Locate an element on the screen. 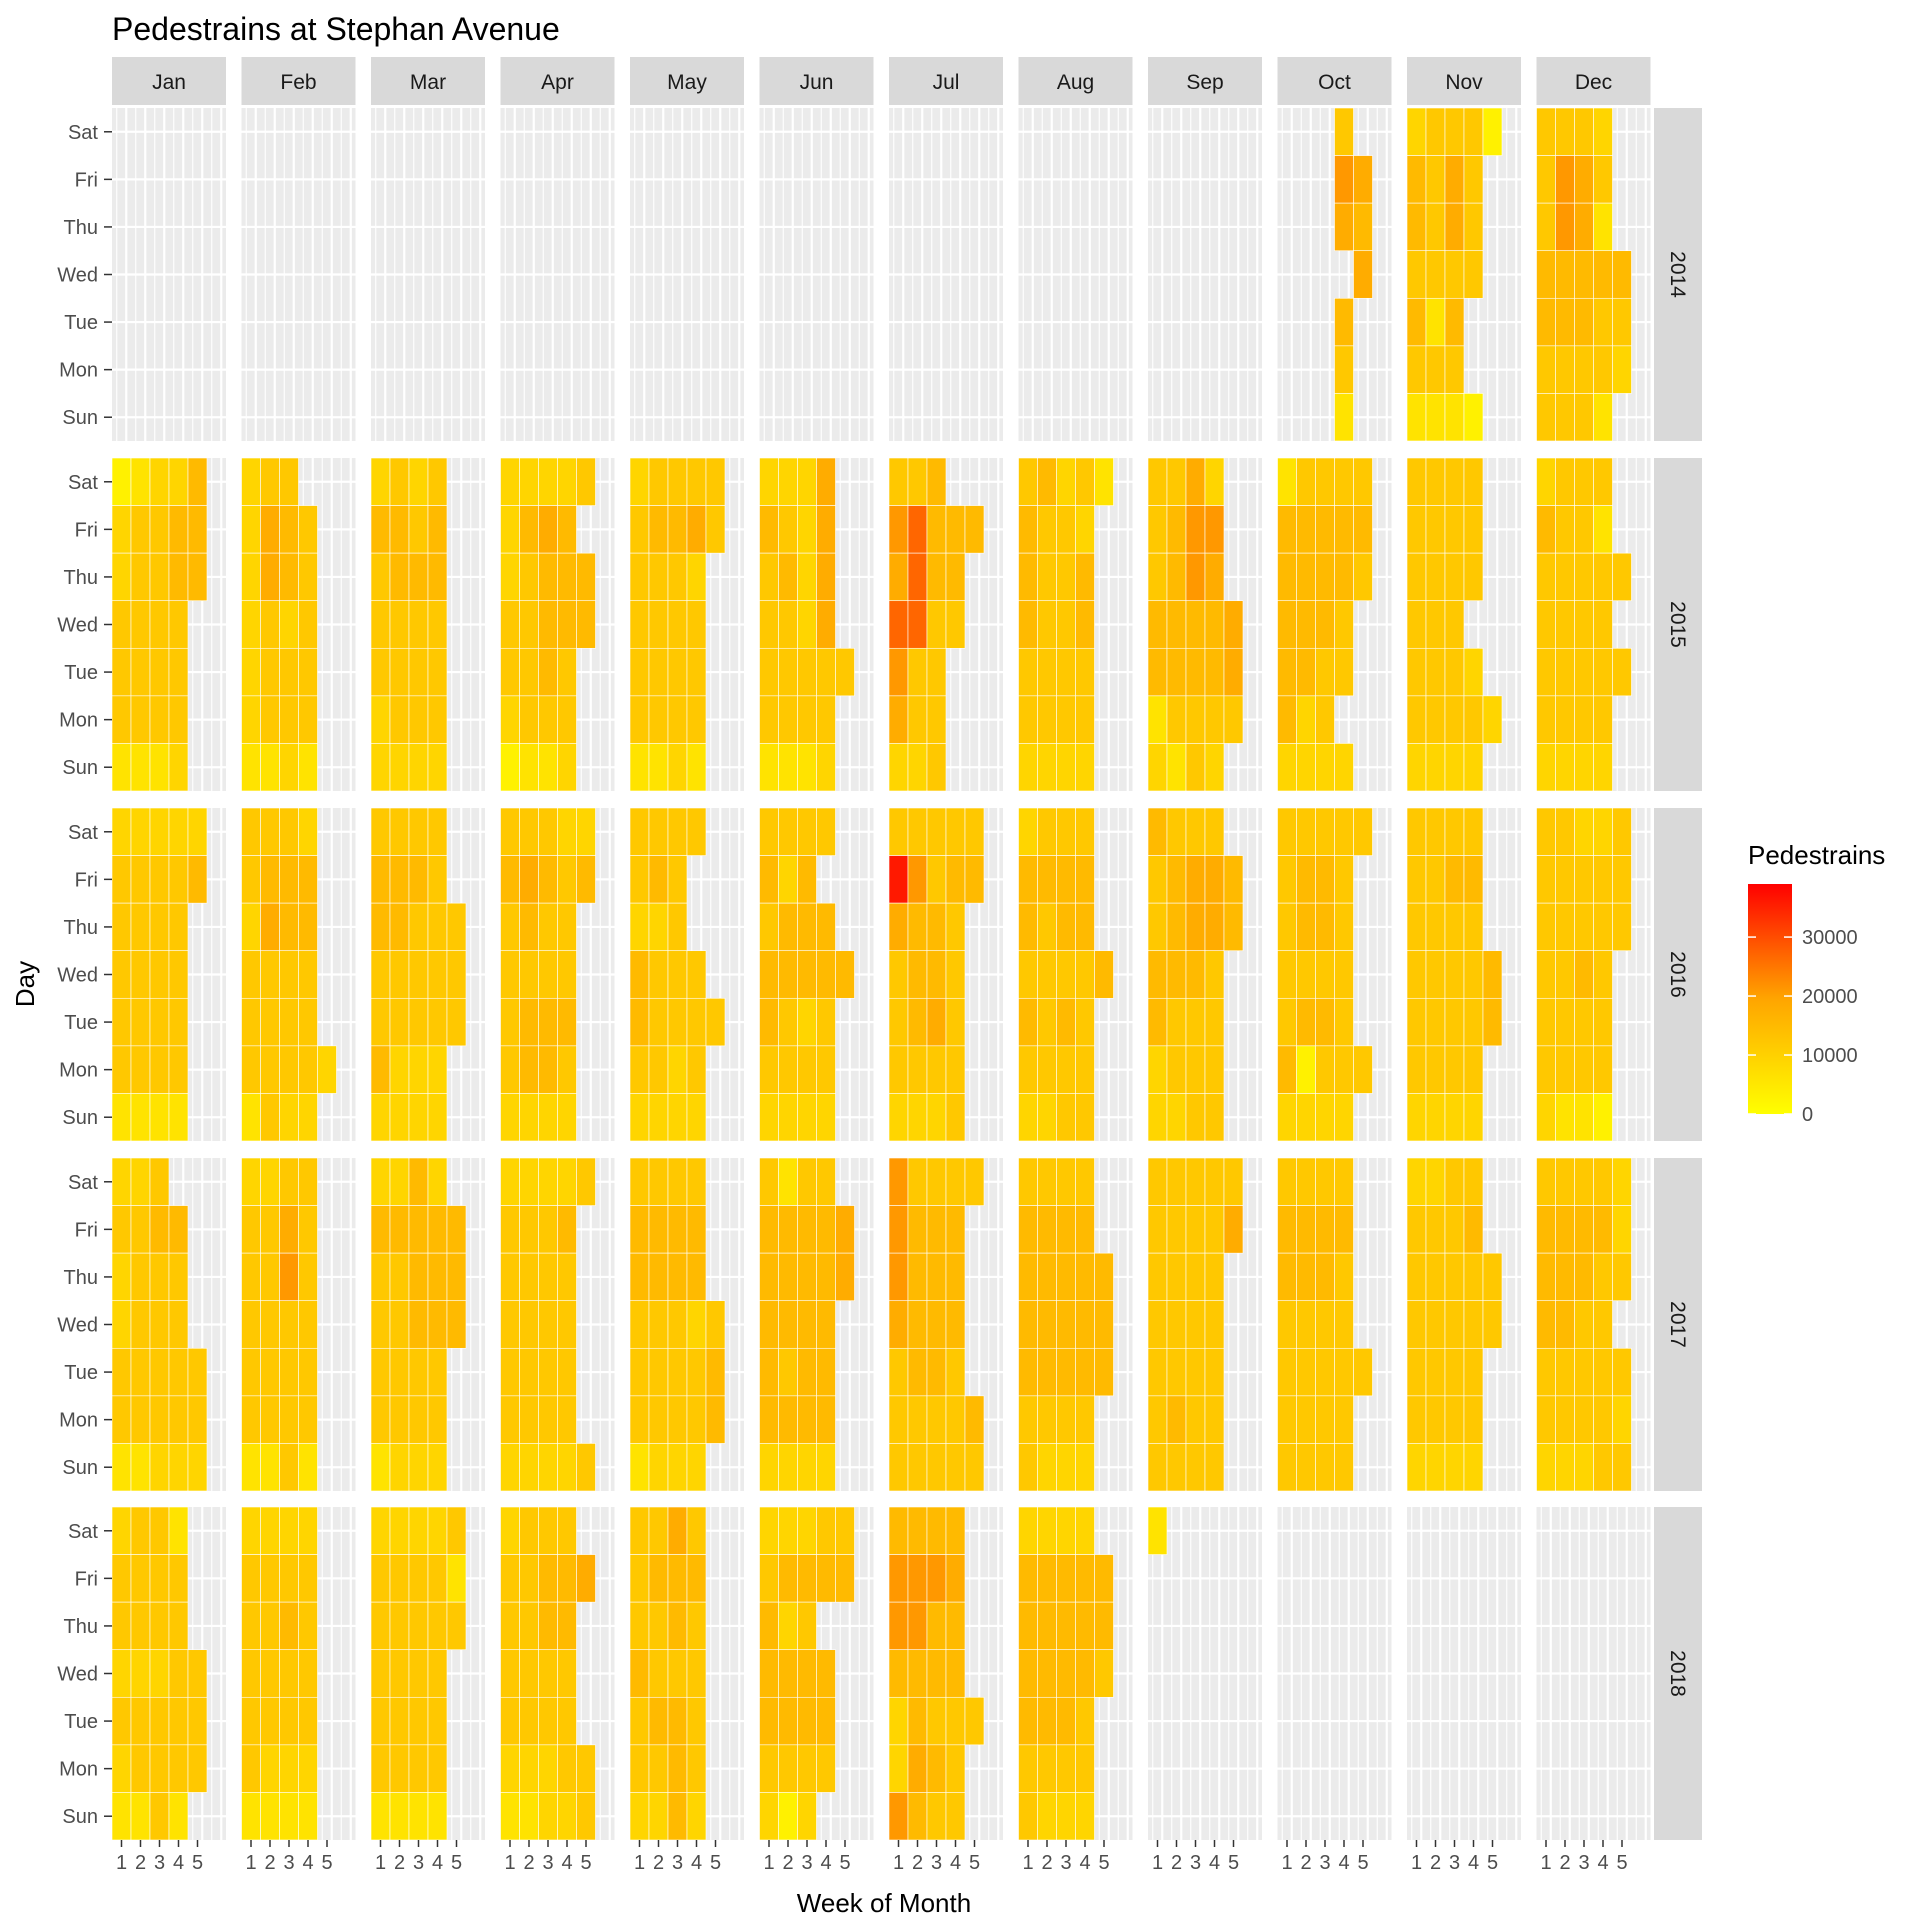 Image resolution: width=1920 pixels, height=1920 pixels. year-strip-label: 2016 is located at coordinates (1677, 974).